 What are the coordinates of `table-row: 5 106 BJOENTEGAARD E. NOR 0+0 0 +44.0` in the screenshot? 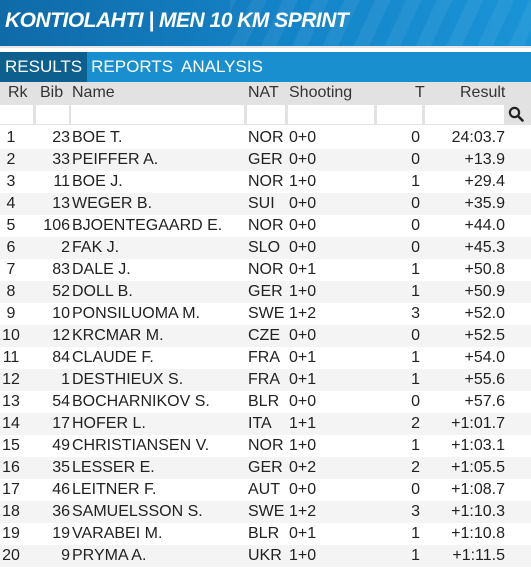 It's located at (265, 226).